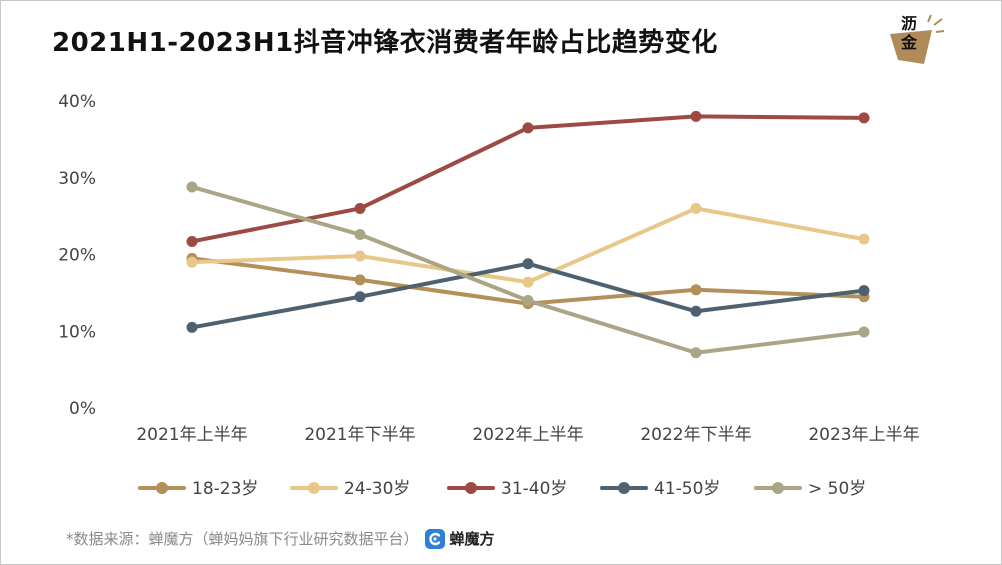 Image resolution: width=1002 pixels, height=565 pixels. I want to click on lijin-logo-icon, so click(917, 39).